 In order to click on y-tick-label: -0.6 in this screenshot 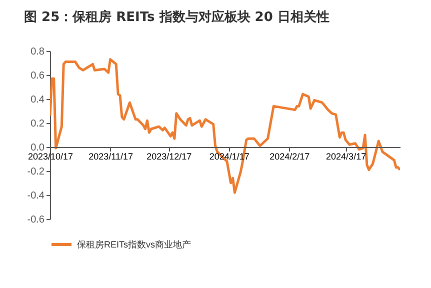, I will do `click(36, 220)`.